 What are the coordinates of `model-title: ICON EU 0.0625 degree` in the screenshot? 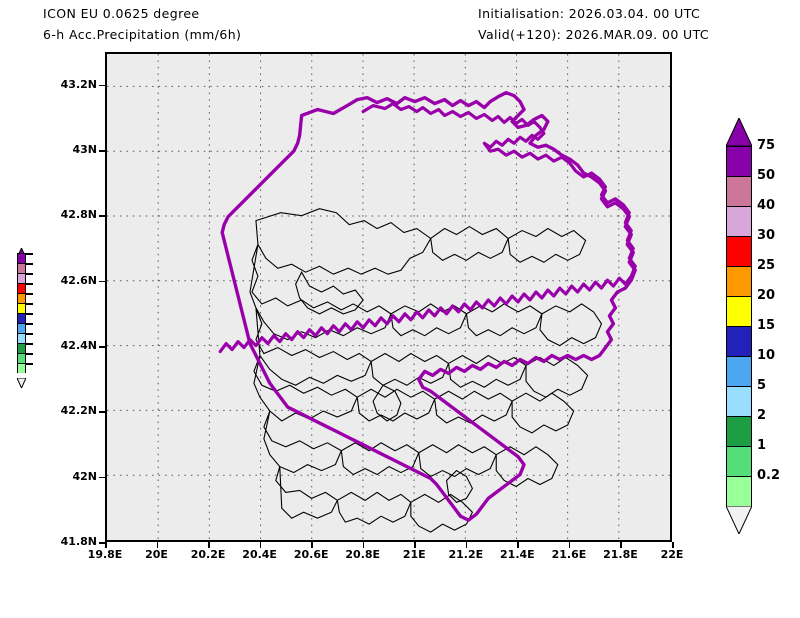 It's located at (121, 13).